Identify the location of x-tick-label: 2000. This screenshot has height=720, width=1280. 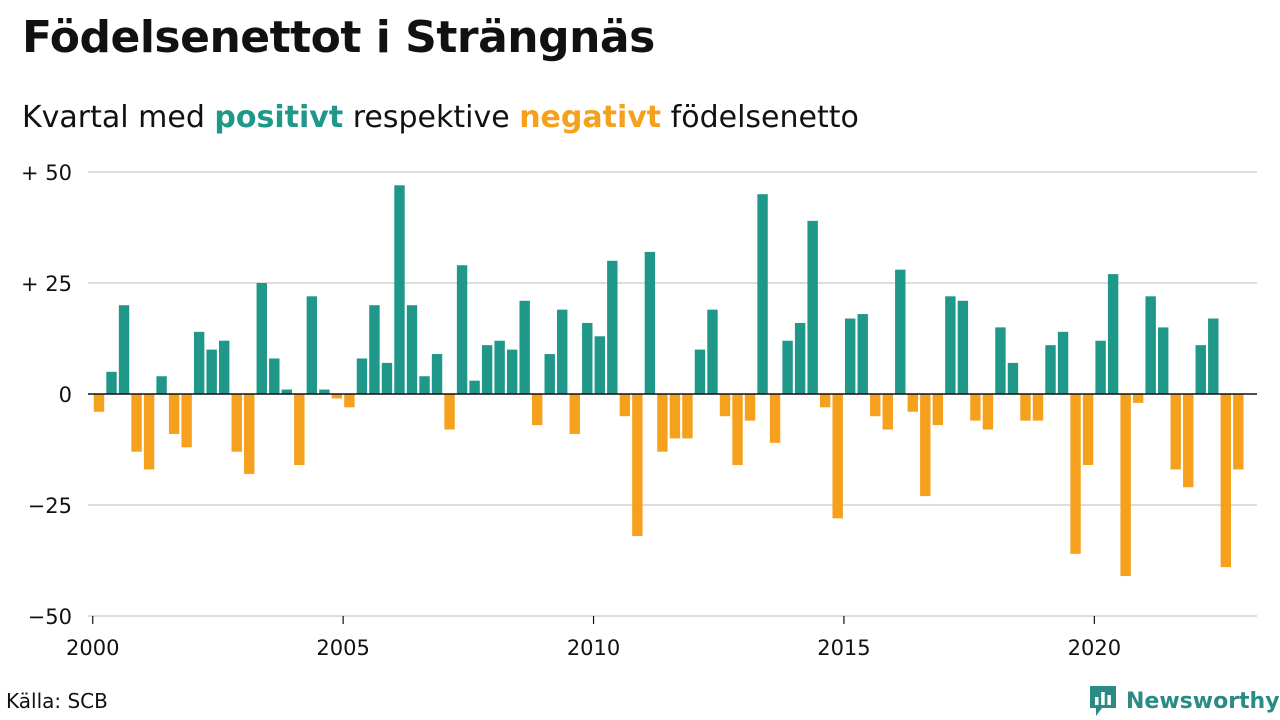
(92, 648).